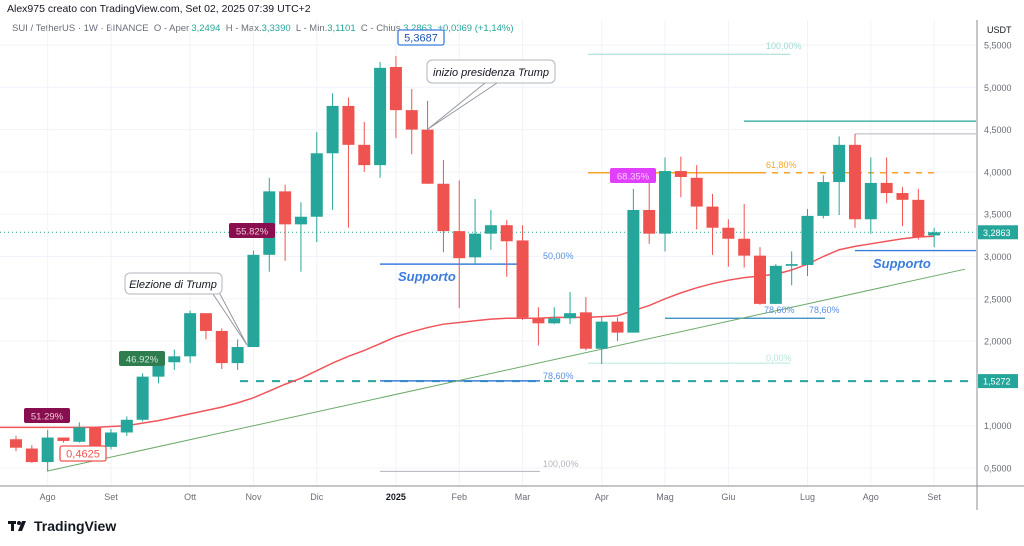  Describe the element at coordinates (491, 71) in the screenshot. I see `callout-box` at that location.